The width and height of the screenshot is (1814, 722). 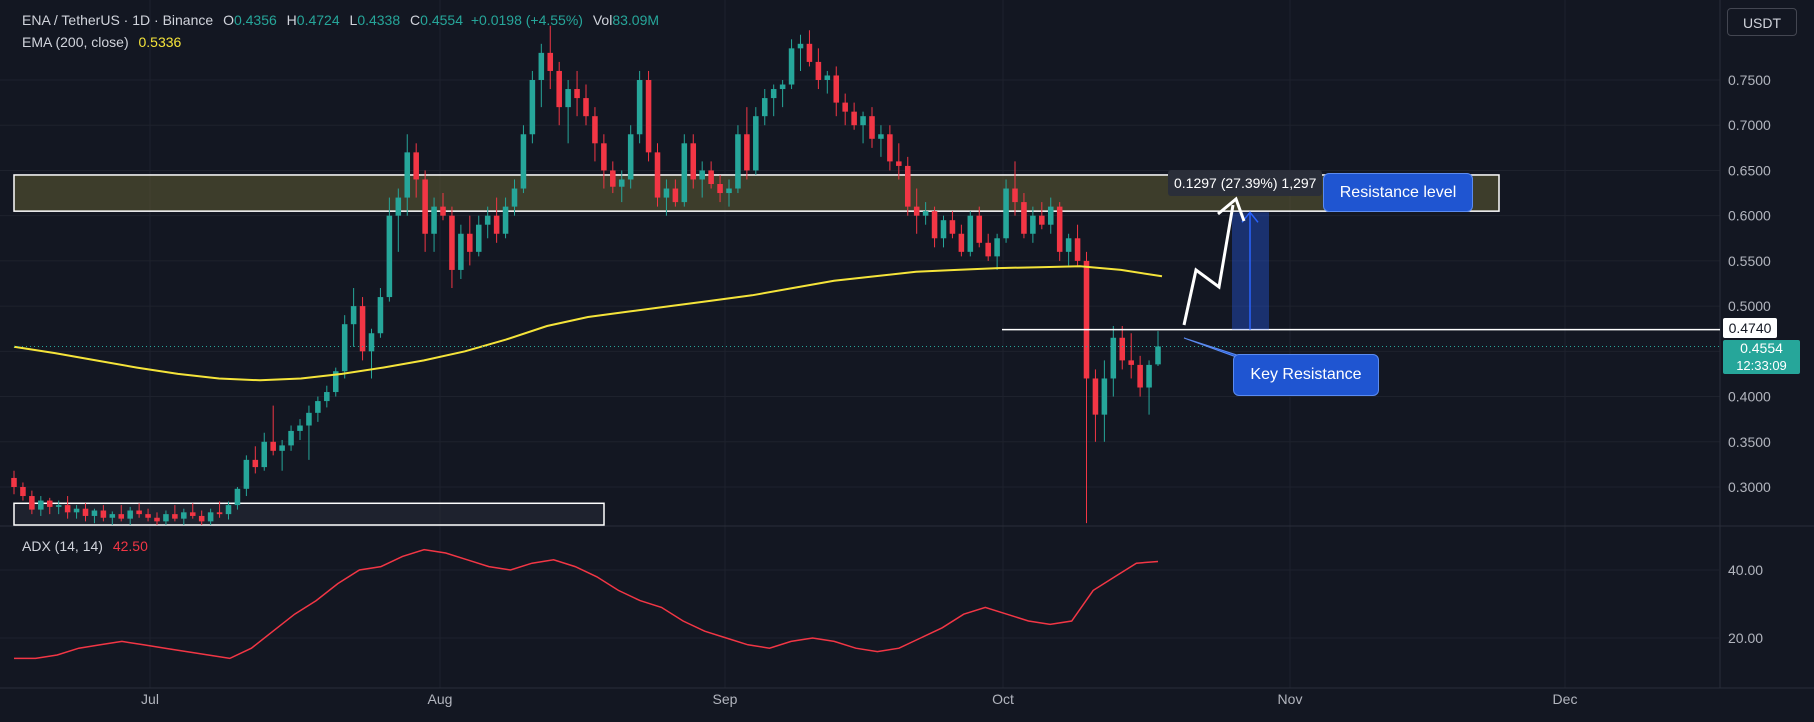 I want to click on y-tick-label: 0.7000, so click(x=1749, y=125).